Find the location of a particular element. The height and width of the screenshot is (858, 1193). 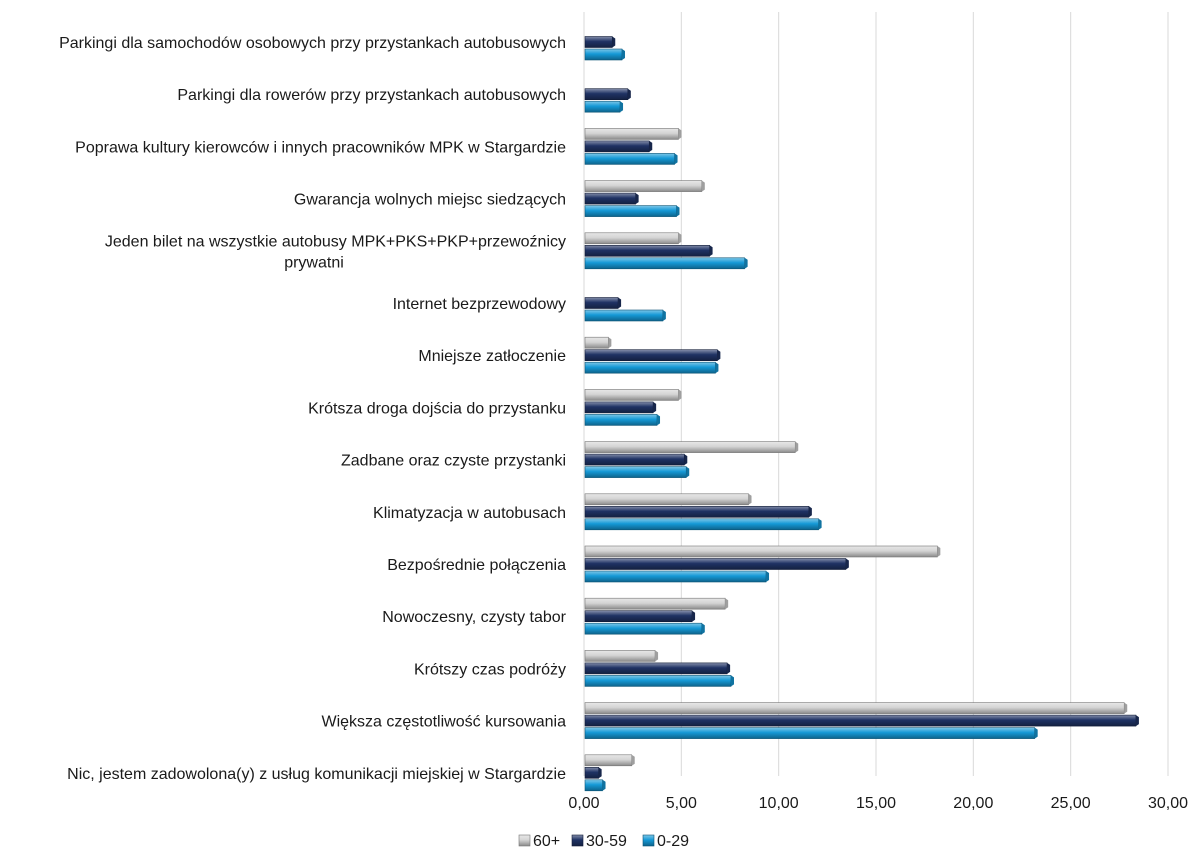

x-axis-tick-labels: 0,00 5,00 10,00 15,00 20,00 25,00 30,00 is located at coordinates (878, 803).